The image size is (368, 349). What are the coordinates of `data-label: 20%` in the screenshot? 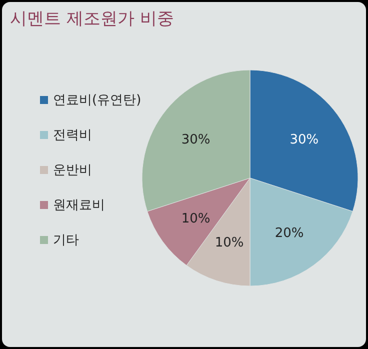 It's located at (289, 234).